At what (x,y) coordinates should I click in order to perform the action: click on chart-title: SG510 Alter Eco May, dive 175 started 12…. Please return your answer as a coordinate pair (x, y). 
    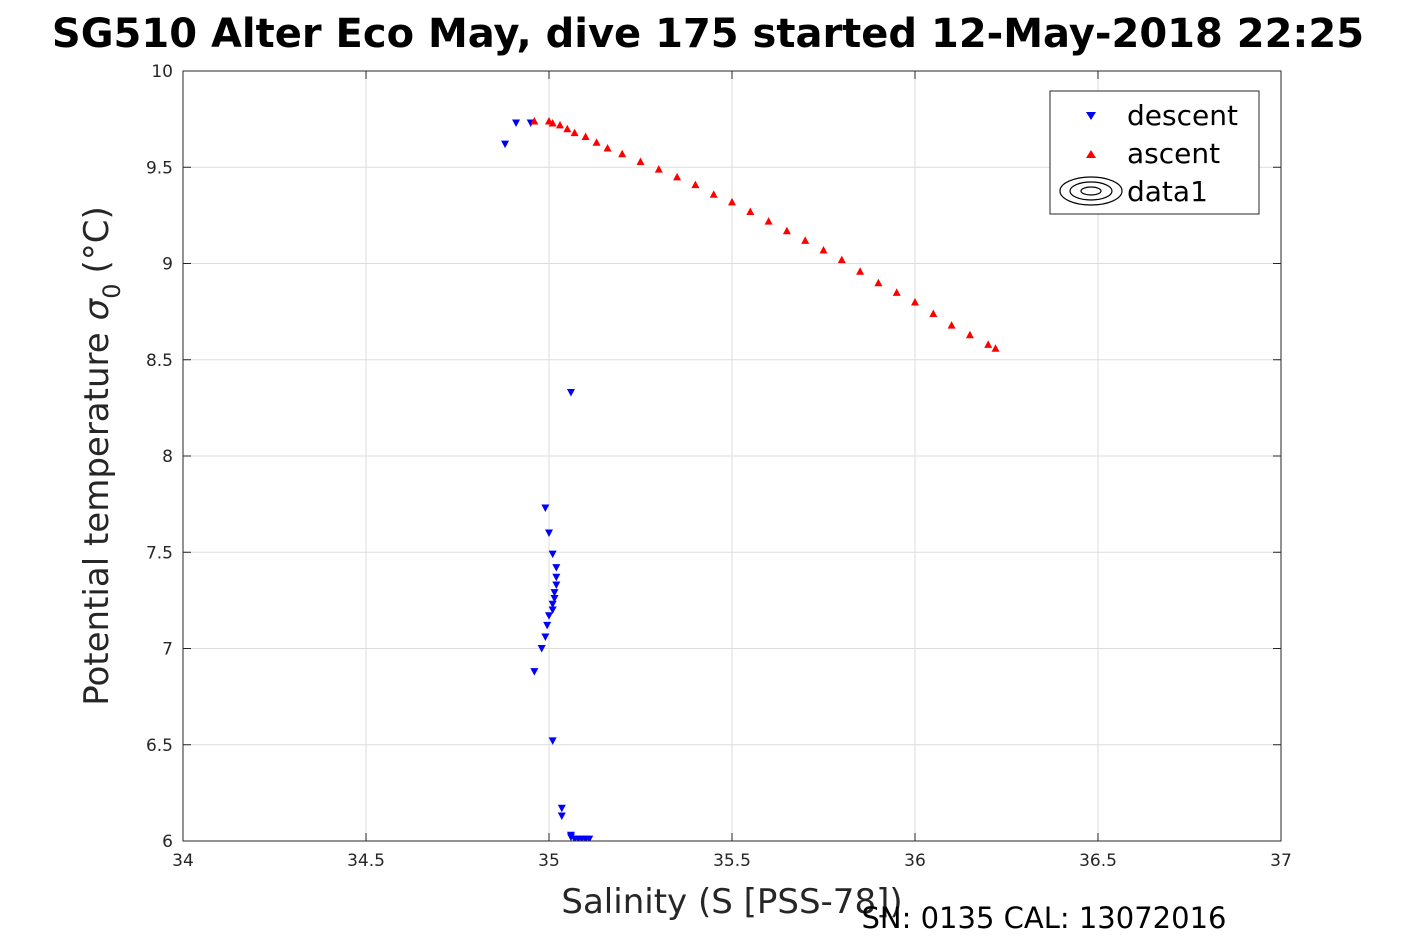
    Looking at the image, I should click on (708, 34).